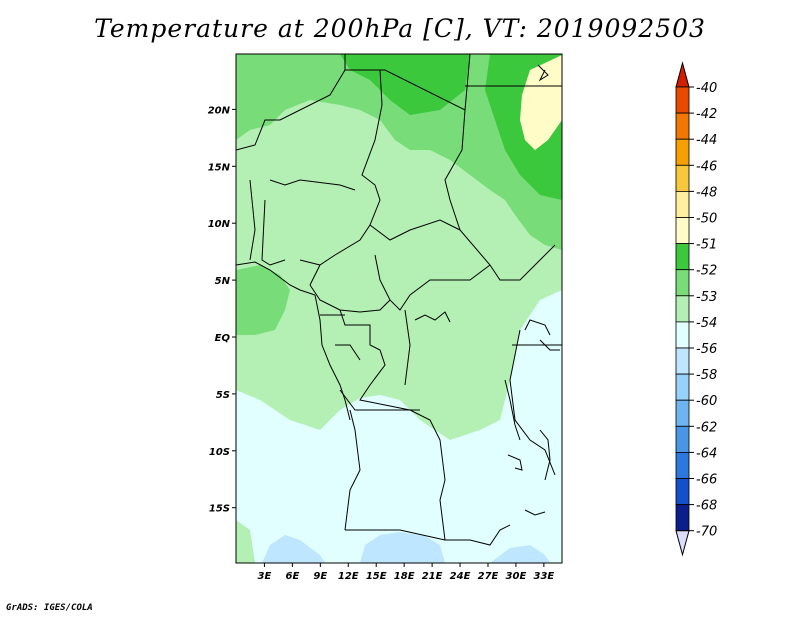 This screenshot has height=618, width=800. I want to click on colorbar-bottom-arrow, so click(682, 543).